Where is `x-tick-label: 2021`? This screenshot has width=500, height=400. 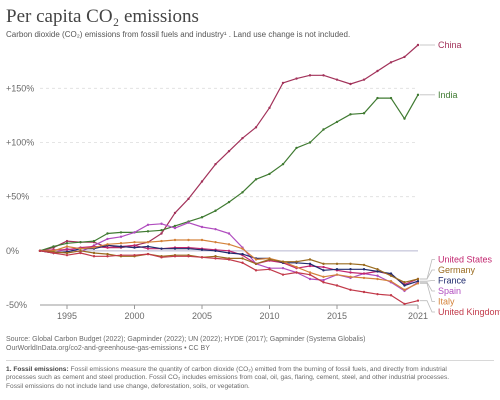 x-tick-label: 2021 is located at coordinates (418, 316).